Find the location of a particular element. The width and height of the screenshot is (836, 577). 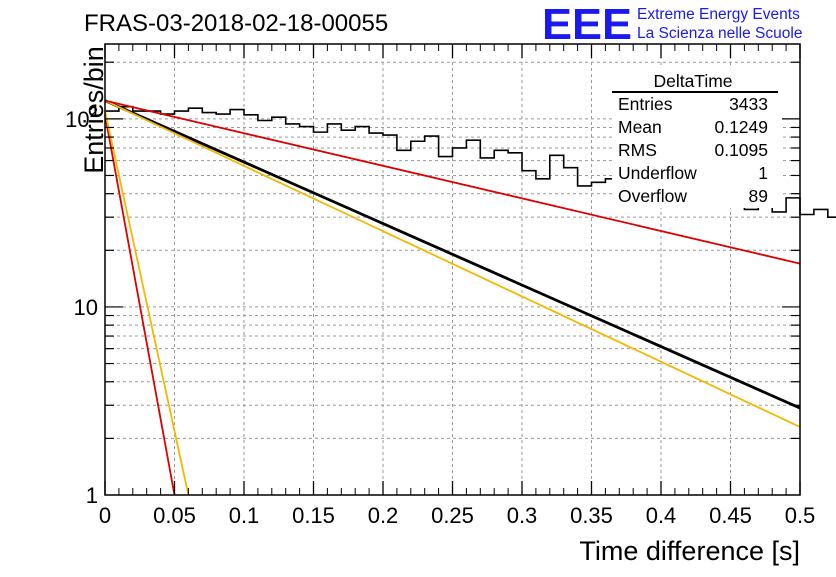

x-tick-label: 0.15 is located at coordinates (313, 515).